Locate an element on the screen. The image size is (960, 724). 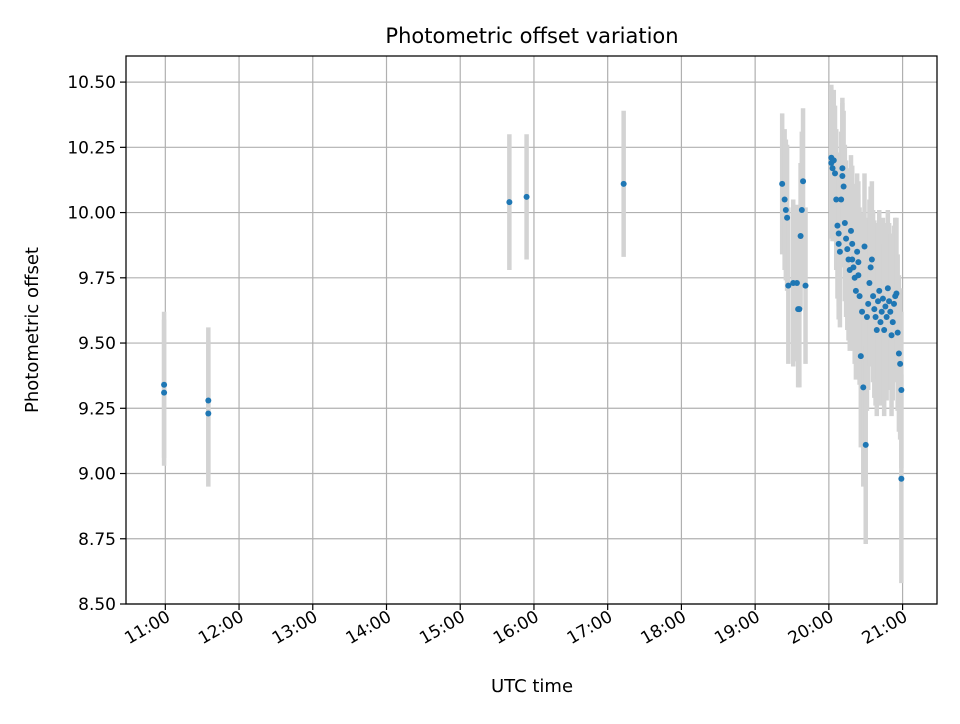
x-axis-label: UTC time is located at coordinates (532, 686).